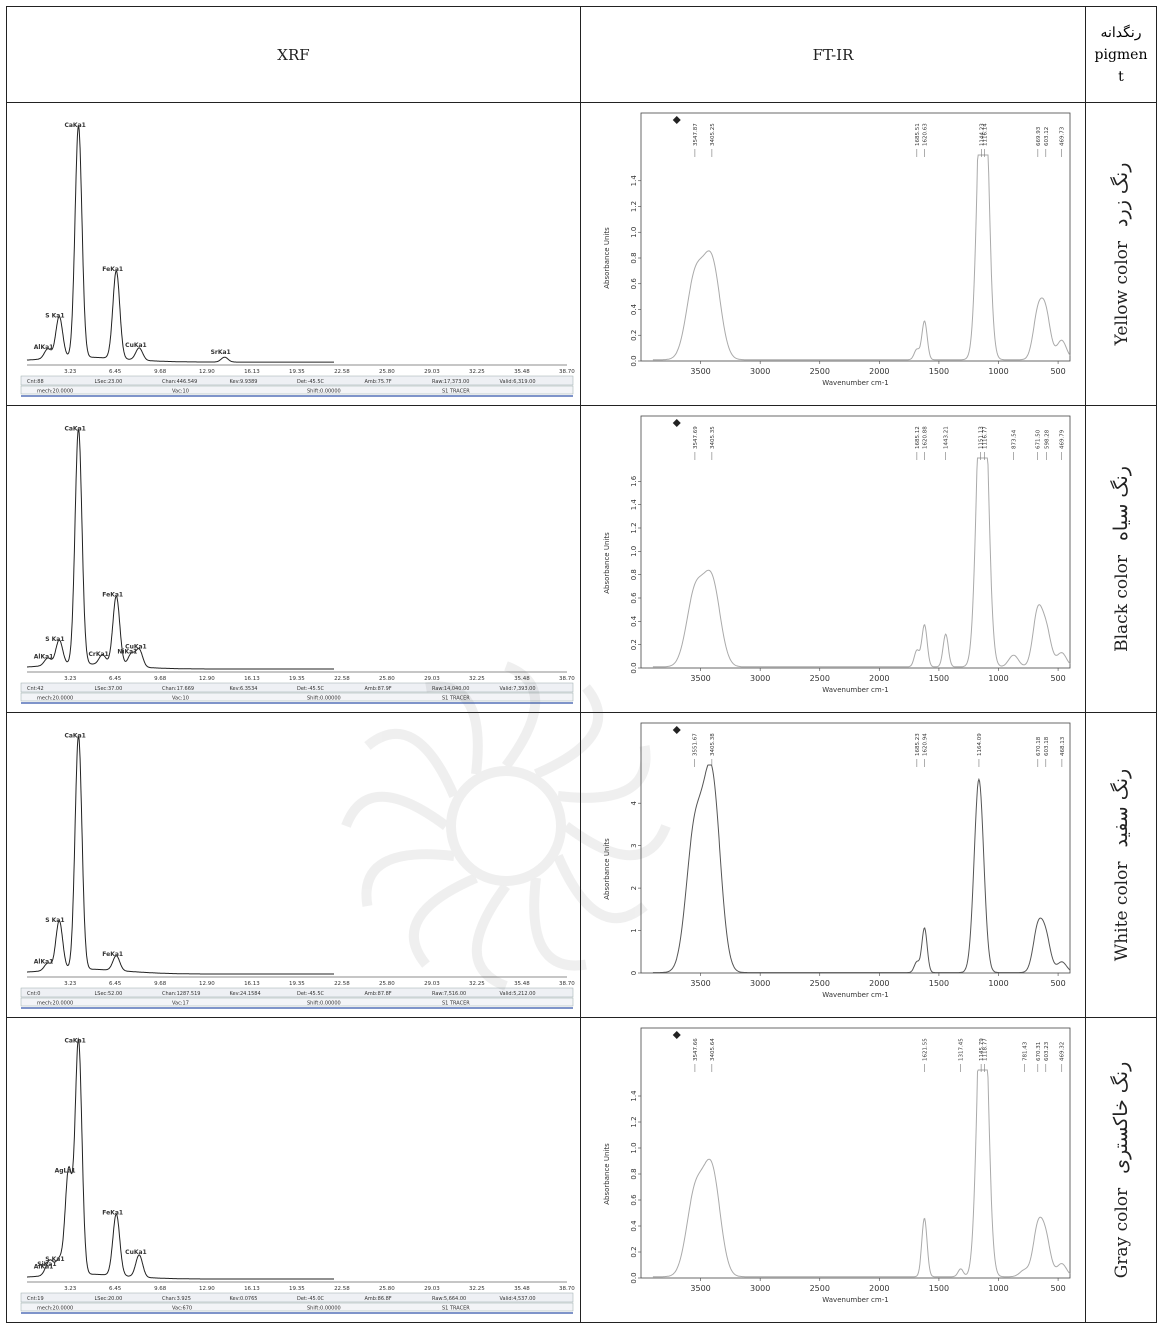 The height and width of the screenshot is (1323, 1162). Describe the element at coordinates (634, 335) in the screenshot. I see `ftir-y-tick-label: 0.2` at that location.